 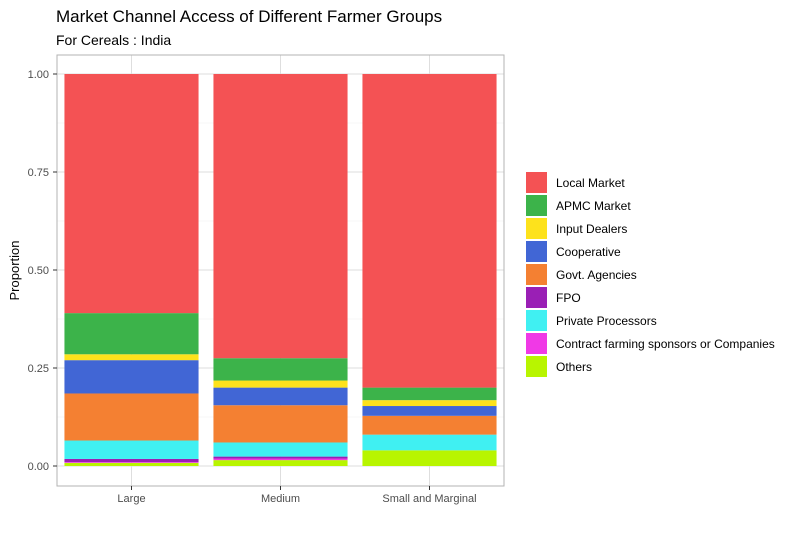 I want to click on legend-key-cooperative, so click(x=536, y=251).